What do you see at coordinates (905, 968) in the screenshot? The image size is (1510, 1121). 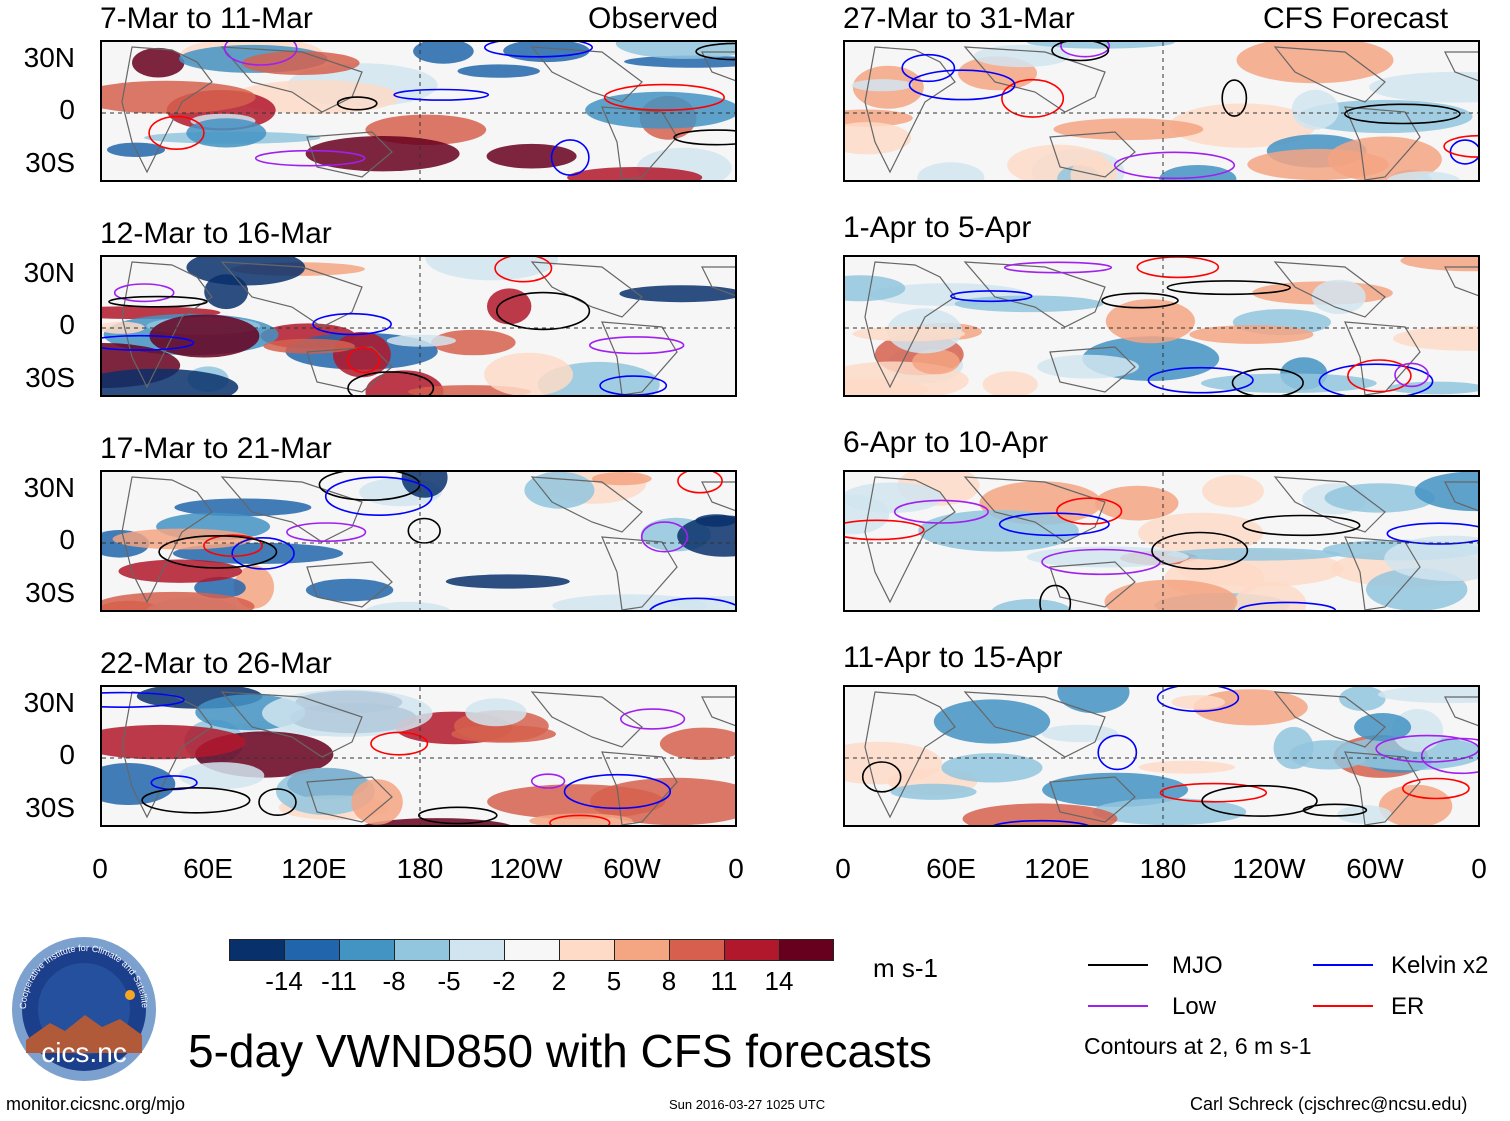 I see `colorbar-units: m s-1` at bounding box center [905, 968].